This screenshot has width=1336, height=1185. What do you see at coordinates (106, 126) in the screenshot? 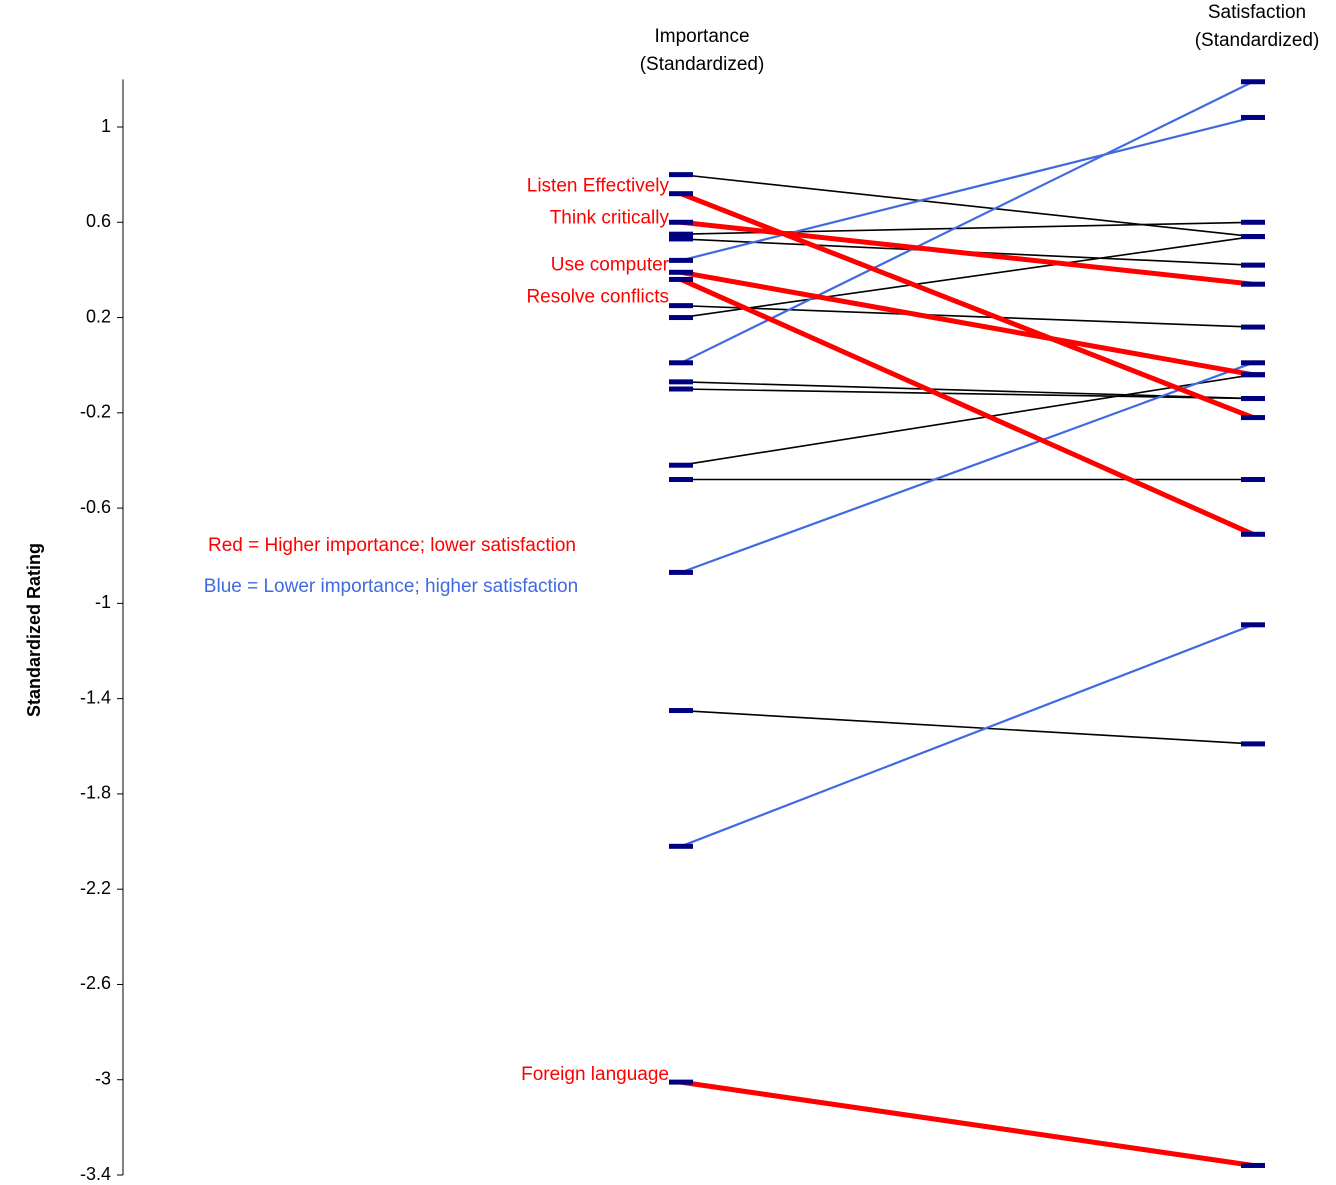
I see `y-tick-label: 1` at bounding box center [106, 126].